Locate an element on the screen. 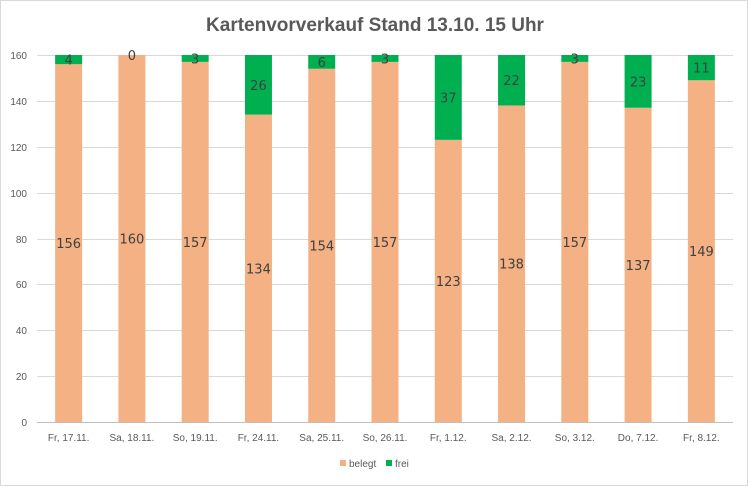 The image size is (748, 487). data-label-frei: 4 is located at coordinates (68, 61).